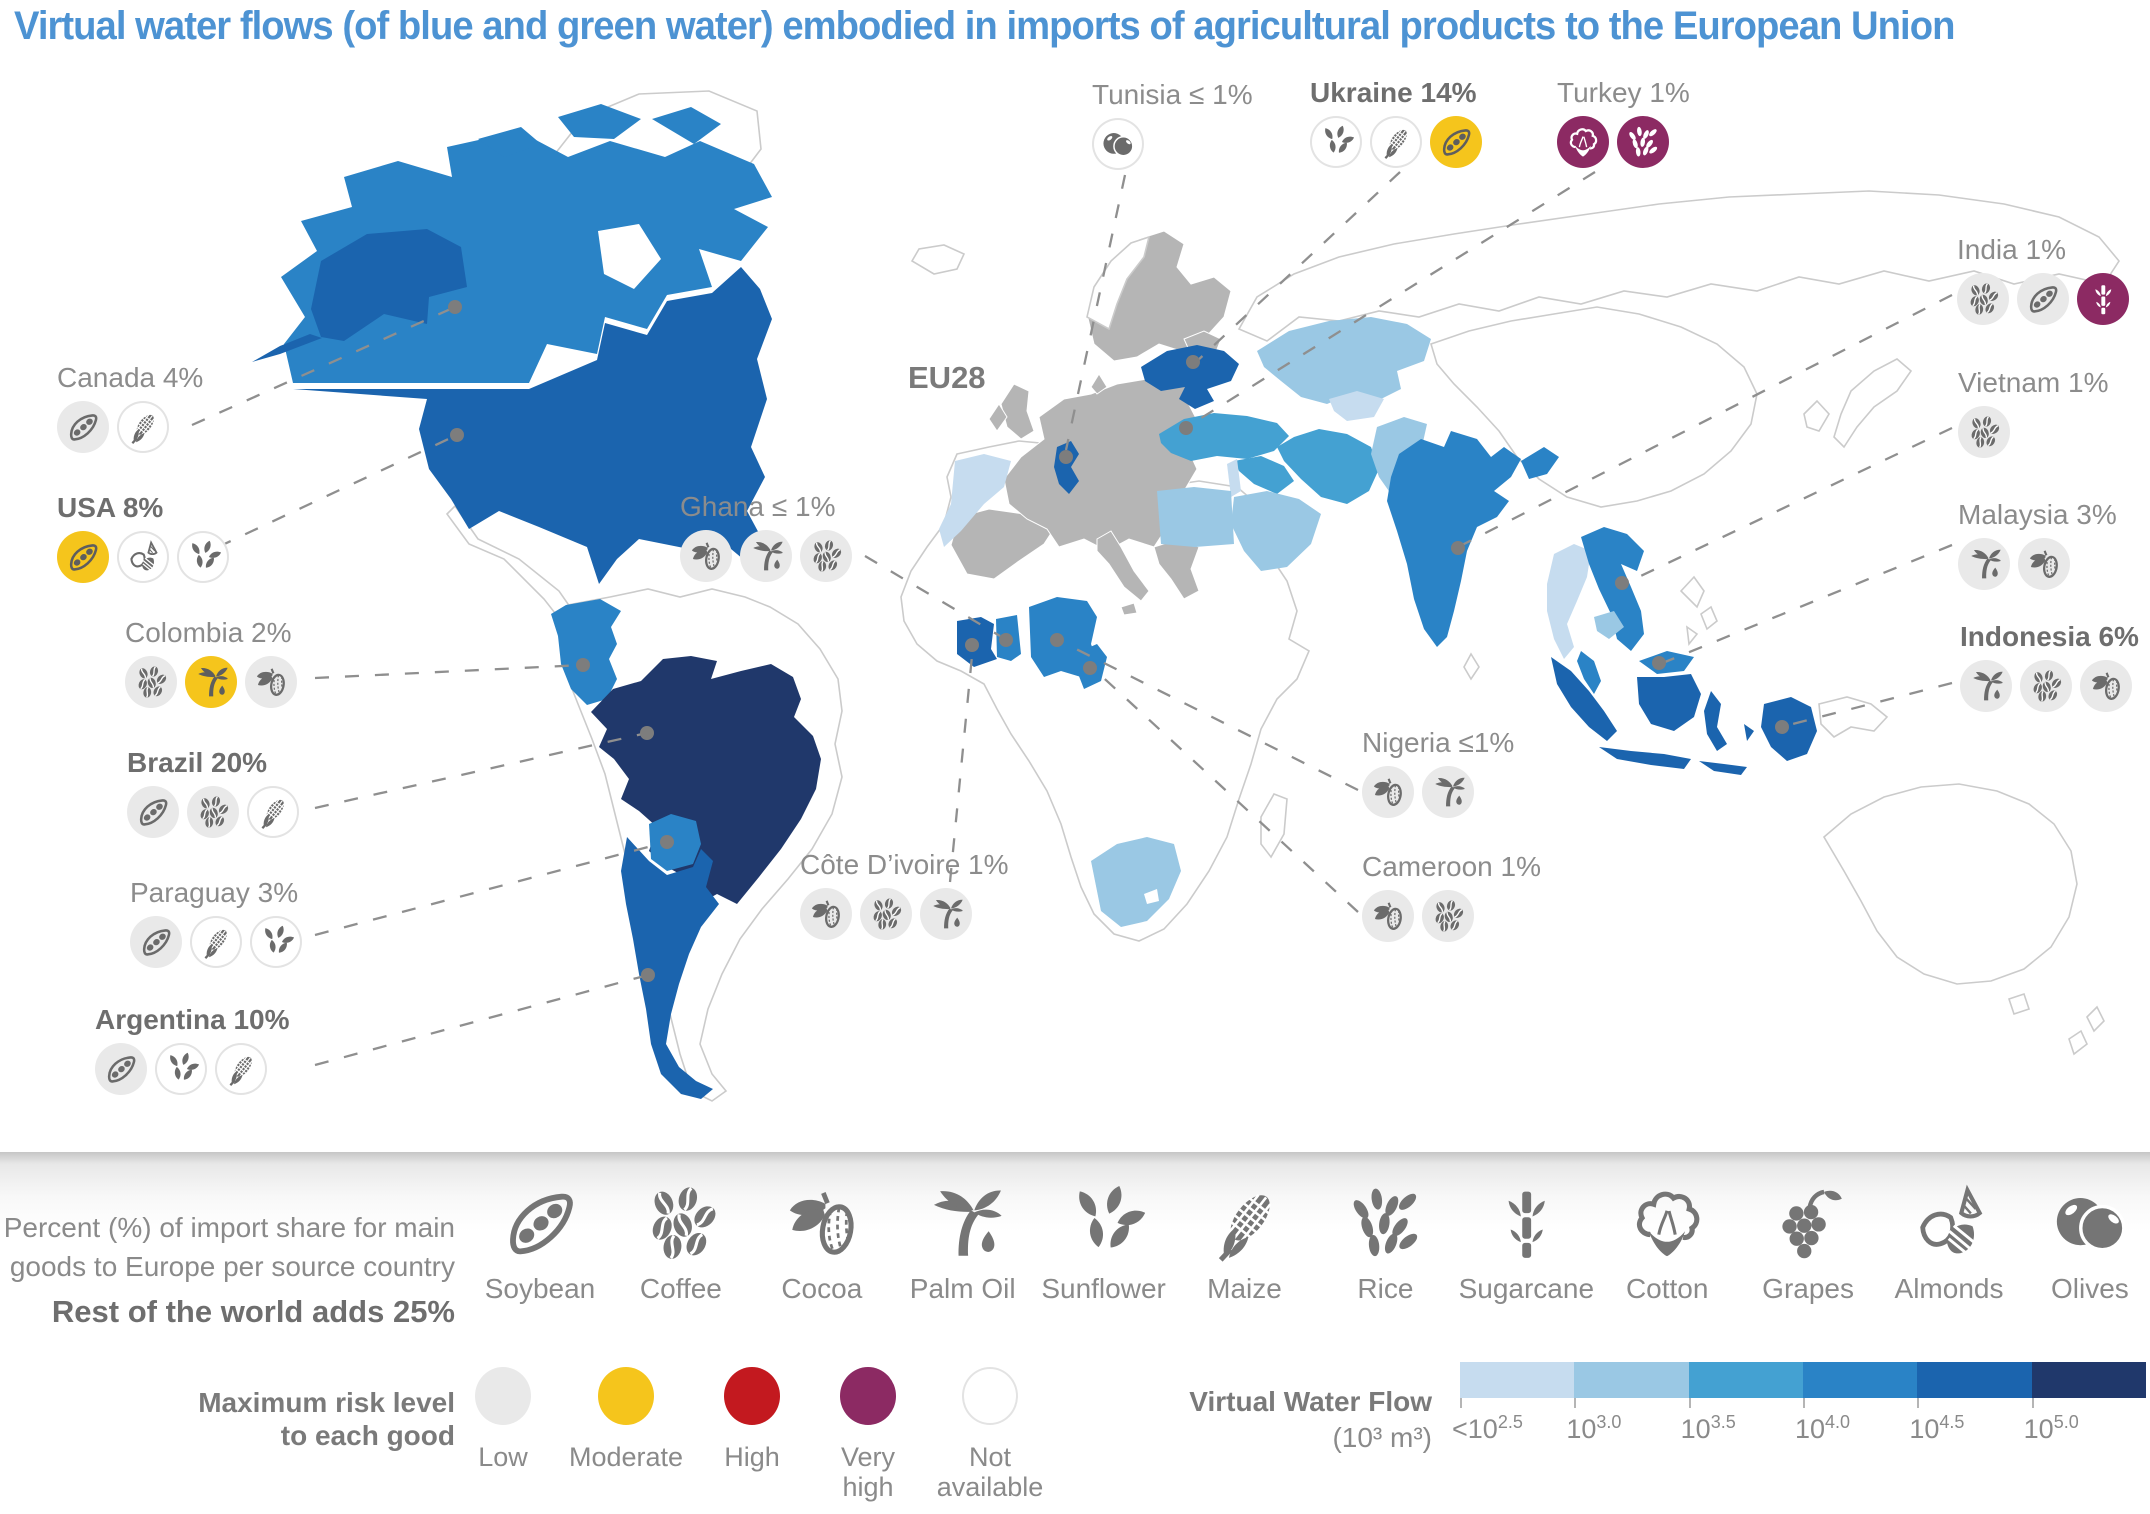 The height and width of the screenshot is (1514, 2150). What do you see at coordinates (2011, 249) in the screenshot?
I see `country-label: India 1%` at bounding box center [2011, 249].